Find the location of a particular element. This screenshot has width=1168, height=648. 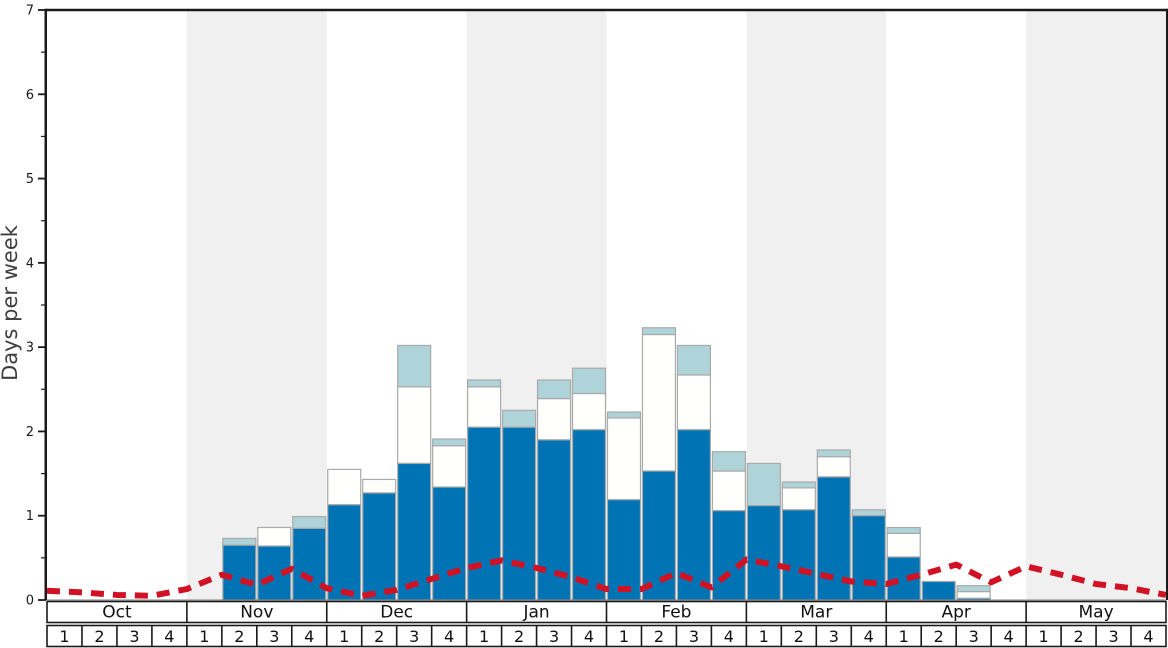

red-dashed-line is located at coordinates (606, 577).